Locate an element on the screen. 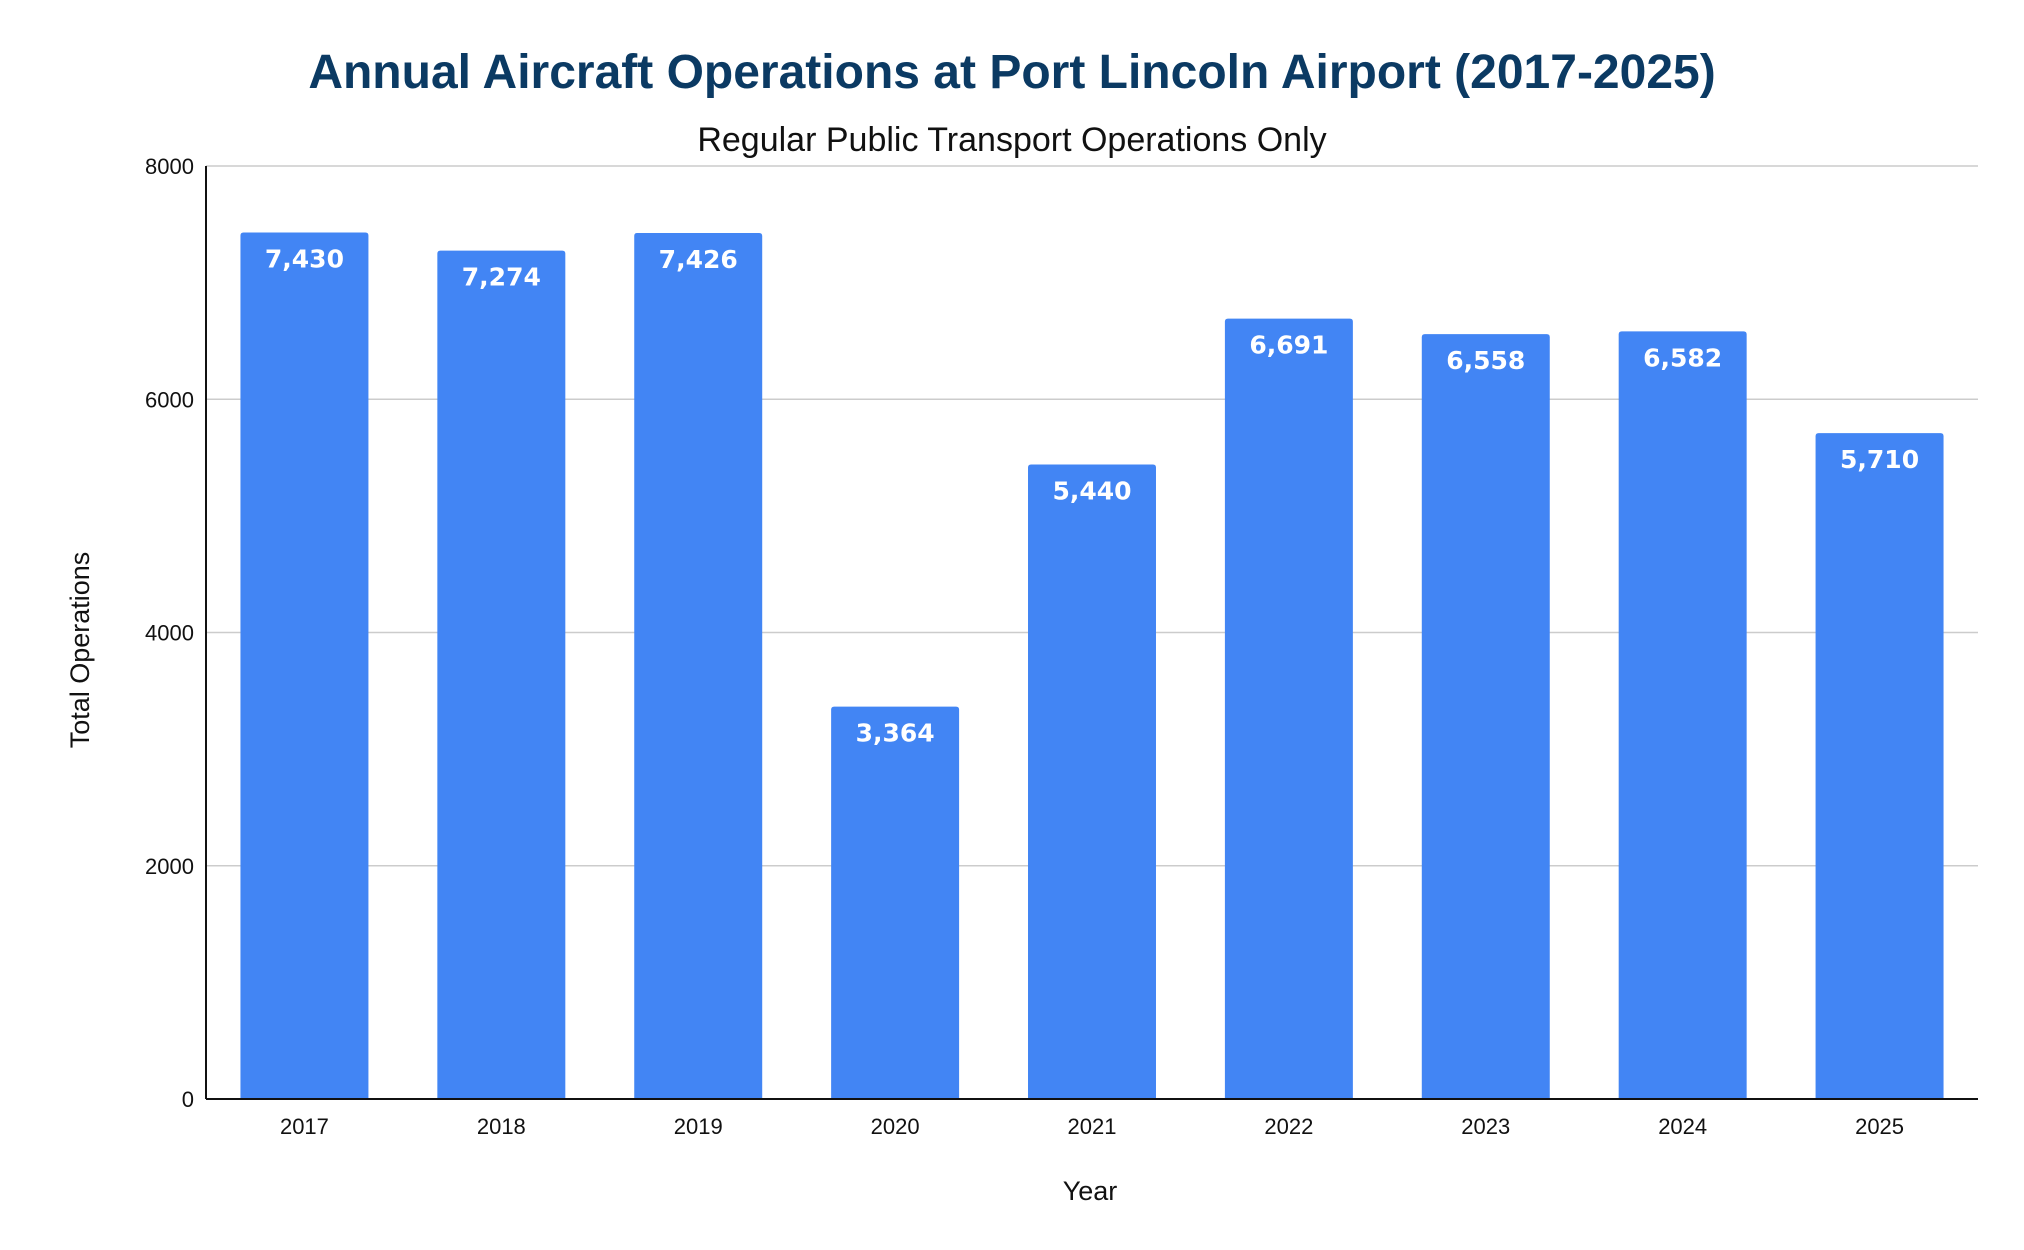 Image resolution: width=2024 pixels, height=1250 pixels. x-tick-label-2023: 2023 is located at coordinates (1485, 1126).